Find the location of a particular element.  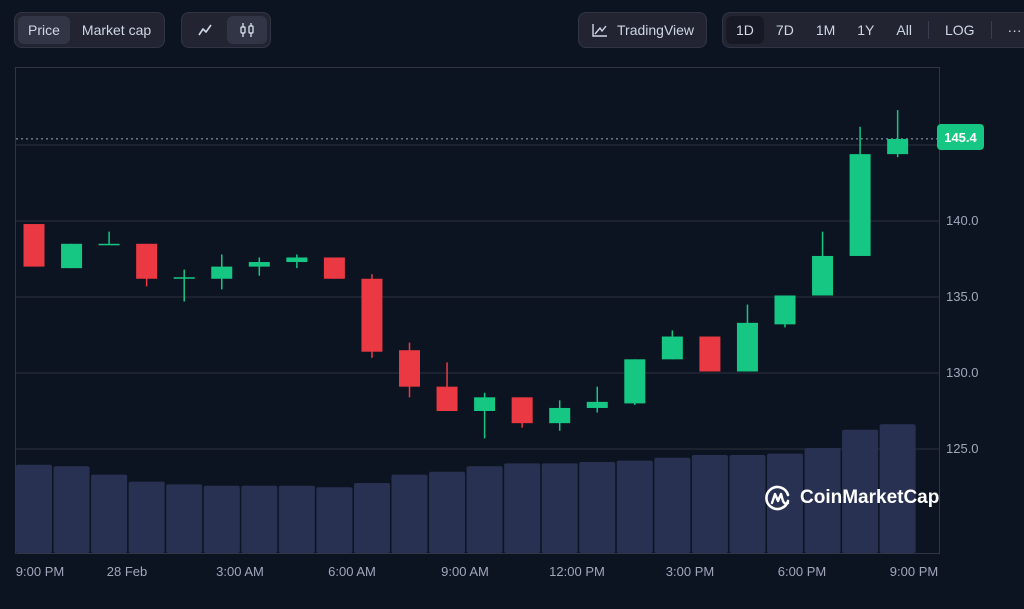

line-chart-button is located at coordinates (205, 30).